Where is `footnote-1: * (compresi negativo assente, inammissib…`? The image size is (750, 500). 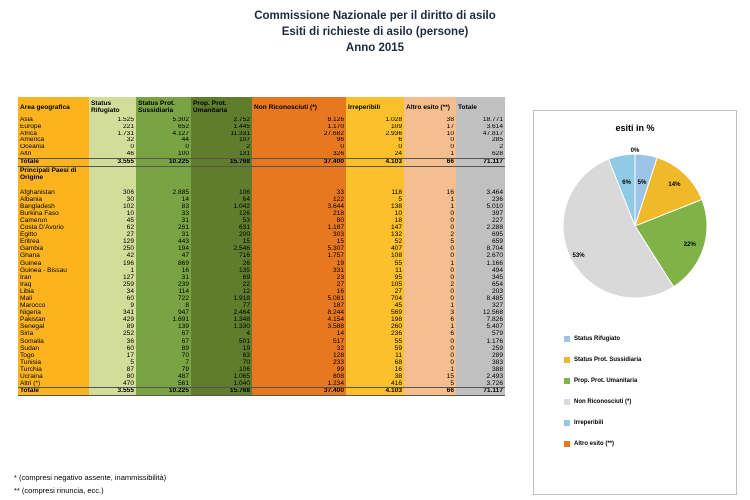
footnote-1: * (compresi negativo assente, inammissib… is located at coordinates (90, 477).